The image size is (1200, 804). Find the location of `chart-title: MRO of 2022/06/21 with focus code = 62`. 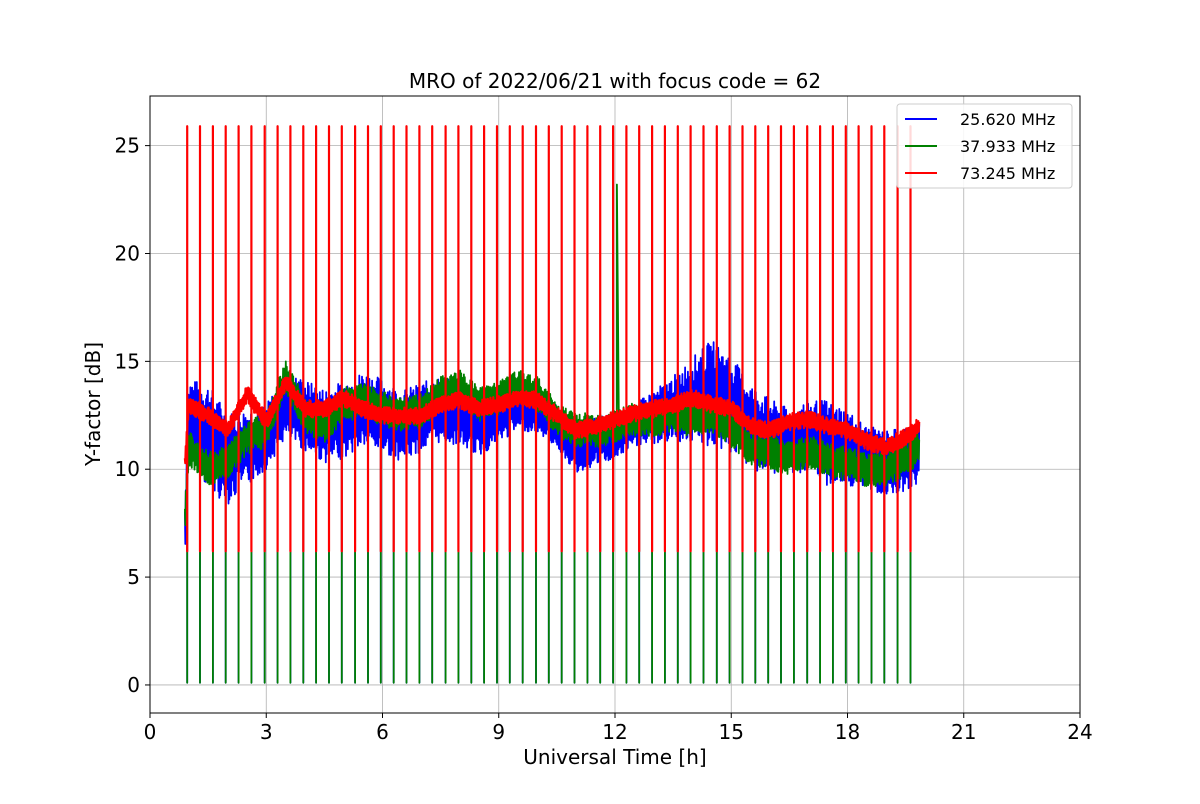

chart-title: MRO of 2022/06/21 with focus code = 62 is located at coordinates (615, 81).